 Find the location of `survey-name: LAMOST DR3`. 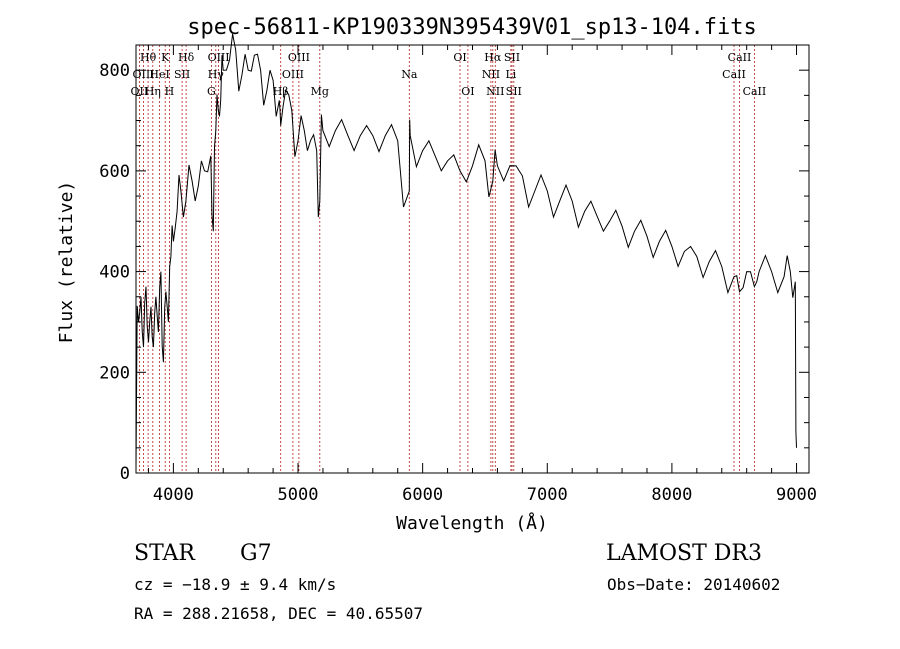

survey-name: LAMOST DR3 is located at coordinates (684, 553).